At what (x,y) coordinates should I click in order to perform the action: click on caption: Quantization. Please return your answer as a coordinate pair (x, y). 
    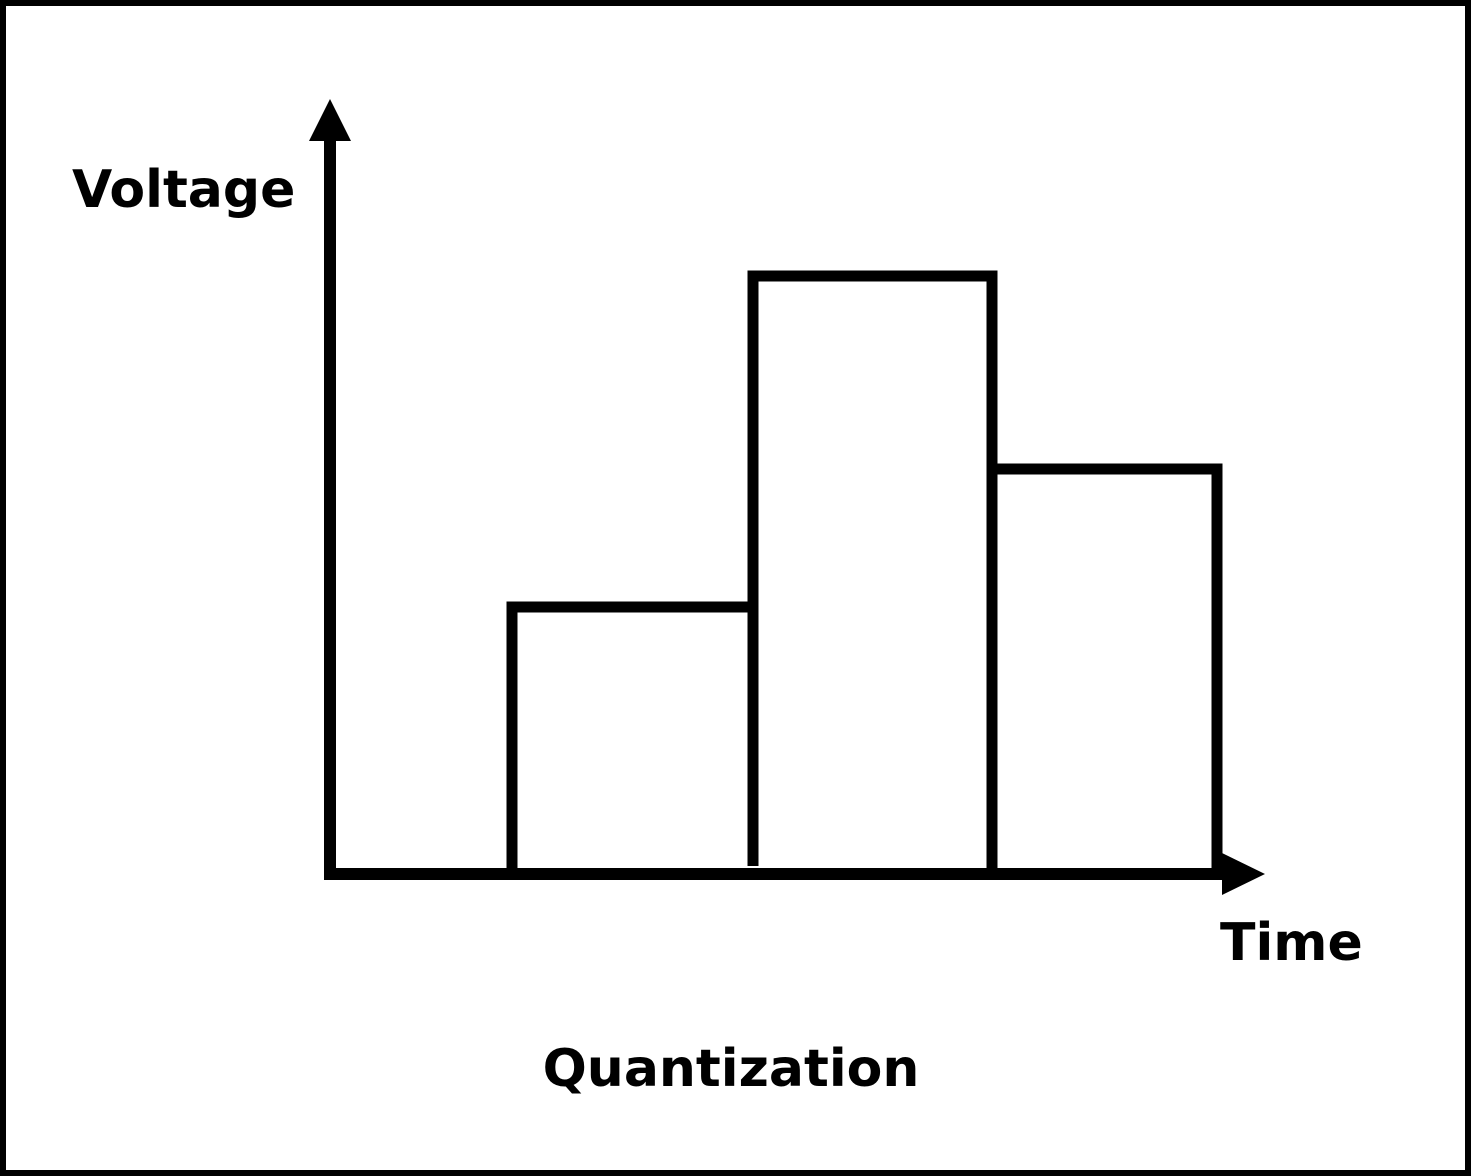
    Looking at the image, I should click on (731, 1069).